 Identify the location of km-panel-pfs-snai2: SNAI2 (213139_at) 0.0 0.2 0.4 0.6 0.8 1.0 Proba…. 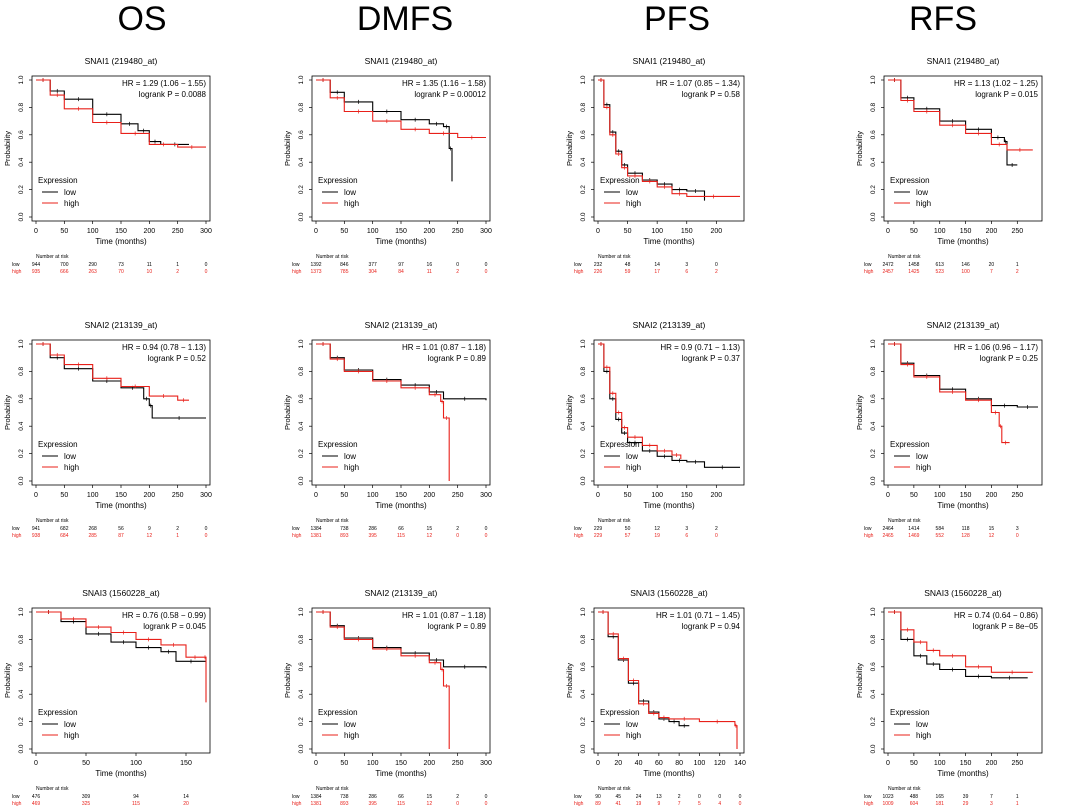
(655, 429).